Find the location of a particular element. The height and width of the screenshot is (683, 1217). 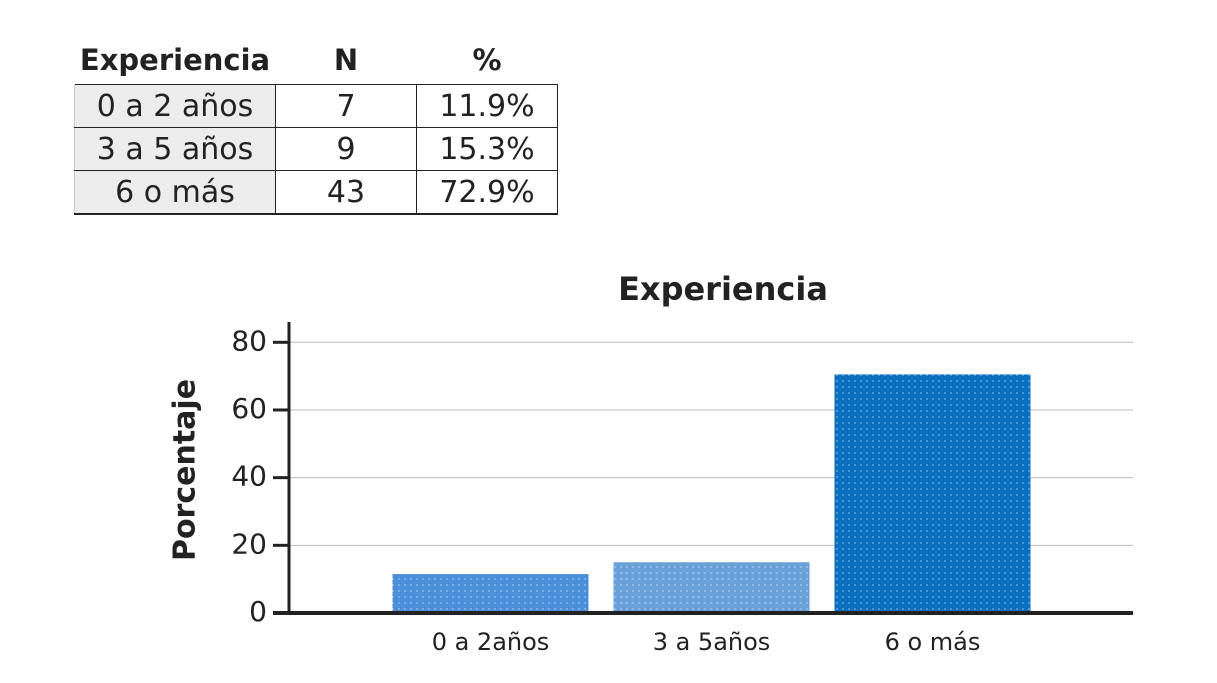

x-tick-label: 6 o más is located at coordinates (933, 642).